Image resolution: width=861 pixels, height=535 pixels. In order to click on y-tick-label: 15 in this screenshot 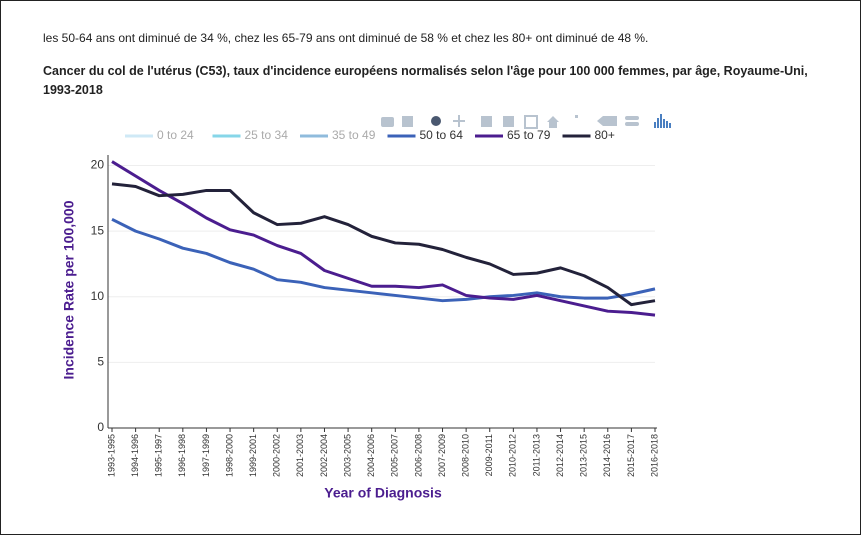, I will do `click(98, 230)`.